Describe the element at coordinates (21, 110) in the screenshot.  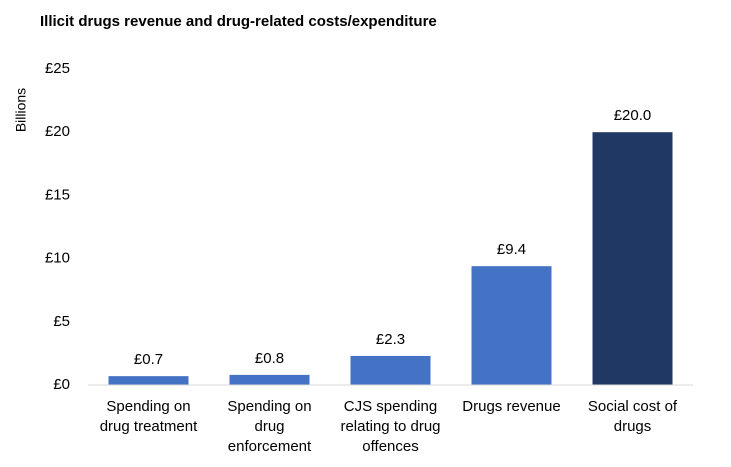
I see `y-axis-title: Billions` at that location.